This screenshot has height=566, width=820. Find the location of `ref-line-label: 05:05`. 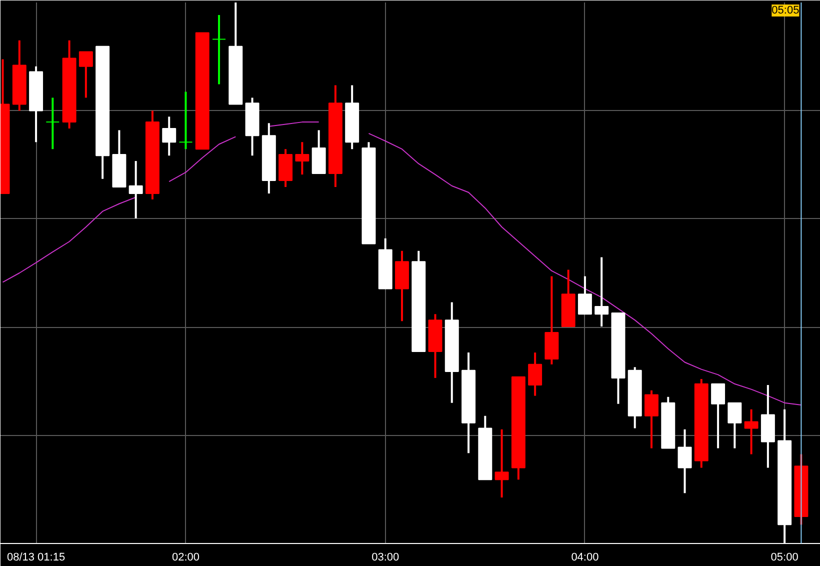

ref-line-label: 05:05 is located at coordinates (786, 10).